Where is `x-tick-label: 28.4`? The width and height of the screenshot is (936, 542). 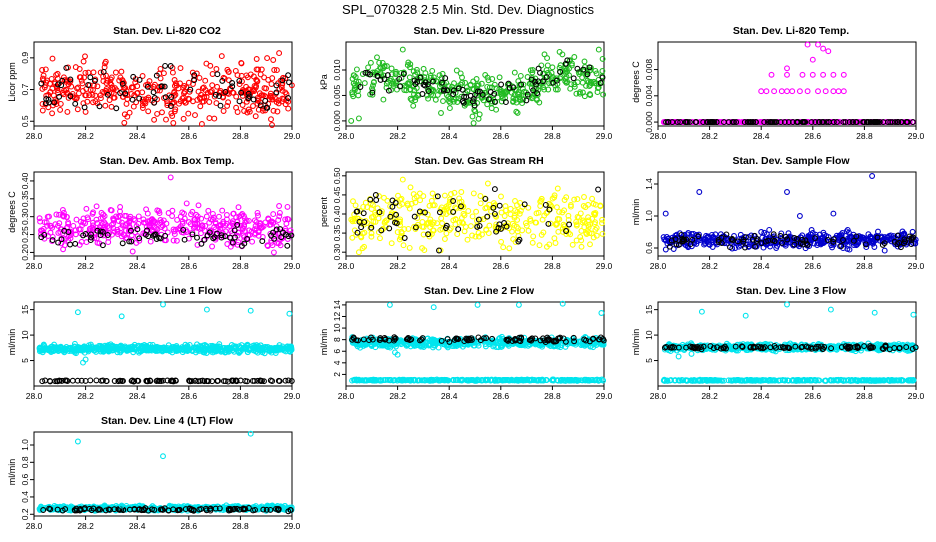 x-tick-label: 28.4 is located at coordinates (137, 136).